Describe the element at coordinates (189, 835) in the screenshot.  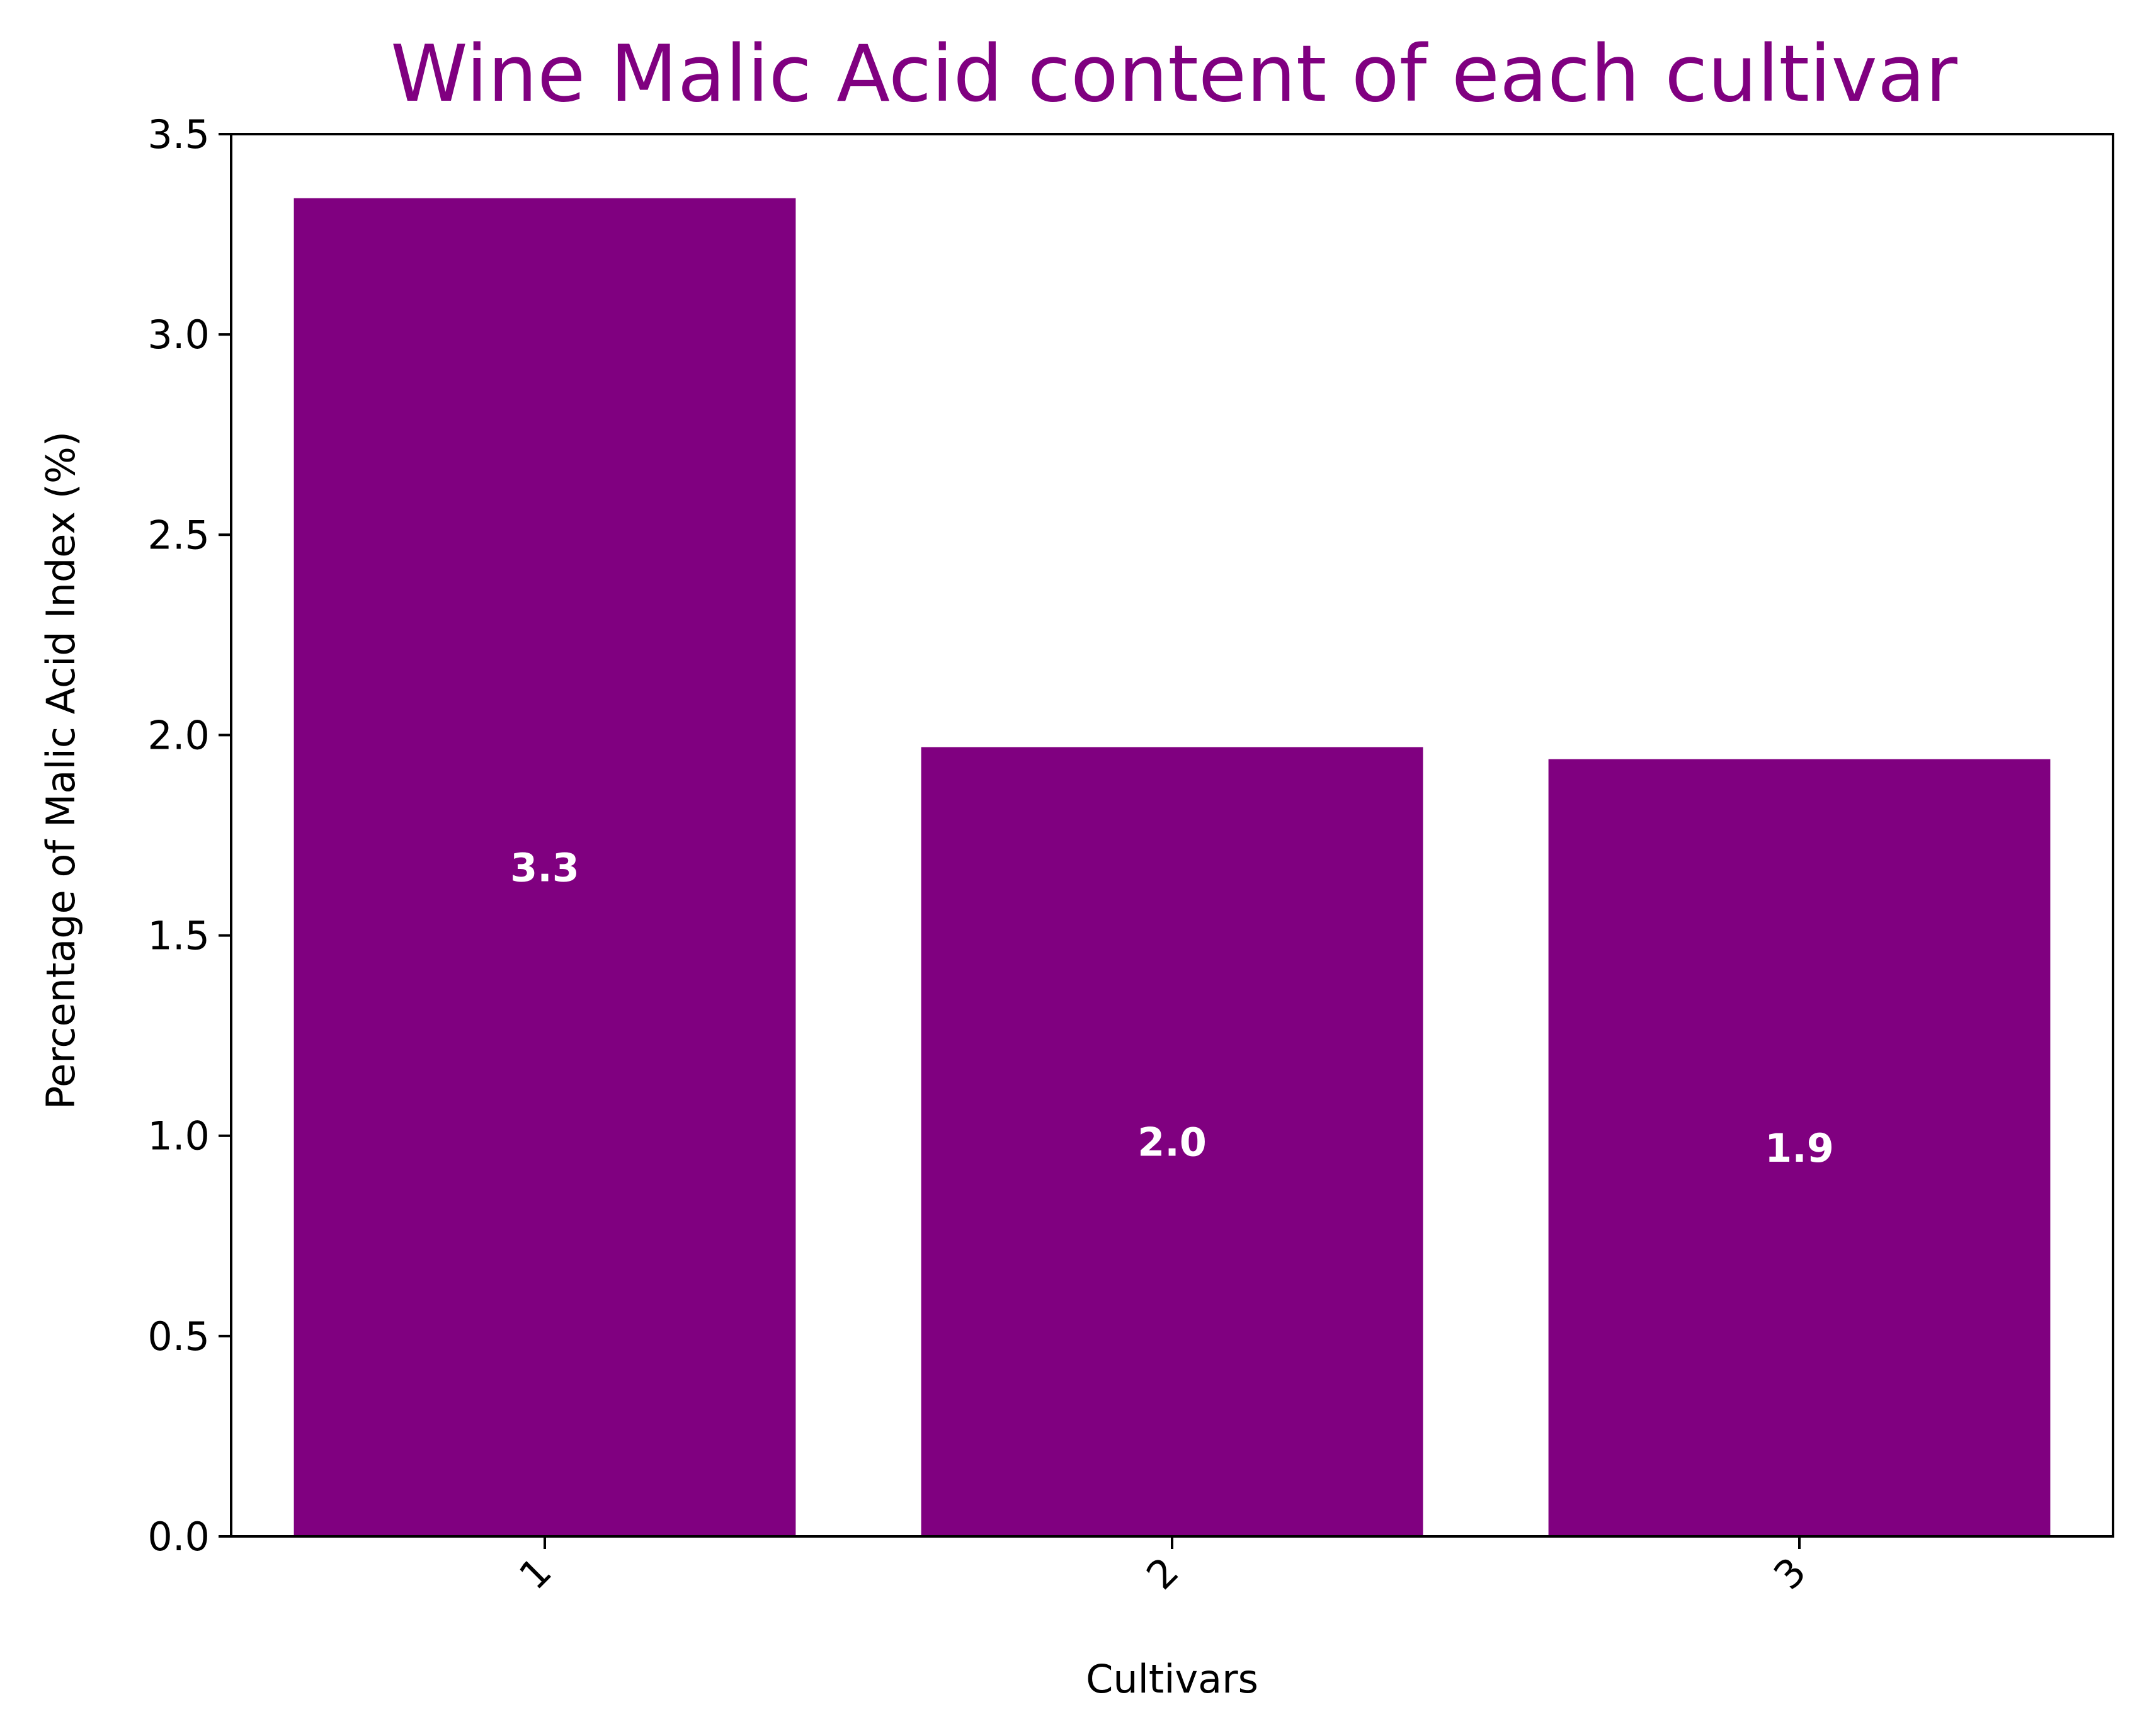
I see `y-axis: 0.0 0.5 1.0 1.5 2.0 2.5 3.0 3.5` at that location.